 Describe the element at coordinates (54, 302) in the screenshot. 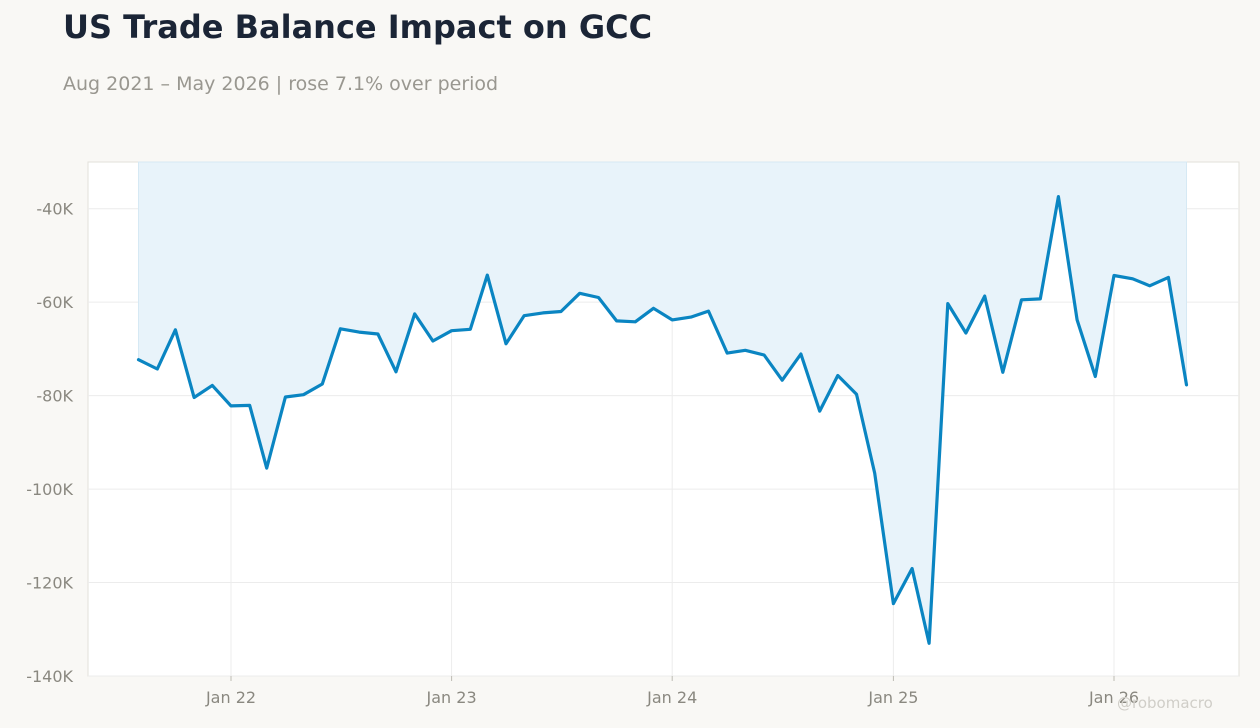

I see `y-tick-label: -60K` at that location.